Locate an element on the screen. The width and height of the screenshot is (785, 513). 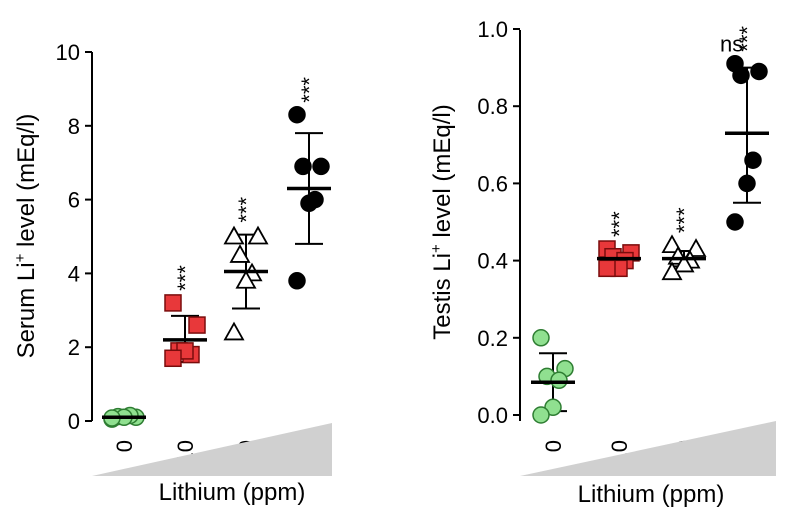
y-tick-label: 0.0 is located at coordinates (492, 415).